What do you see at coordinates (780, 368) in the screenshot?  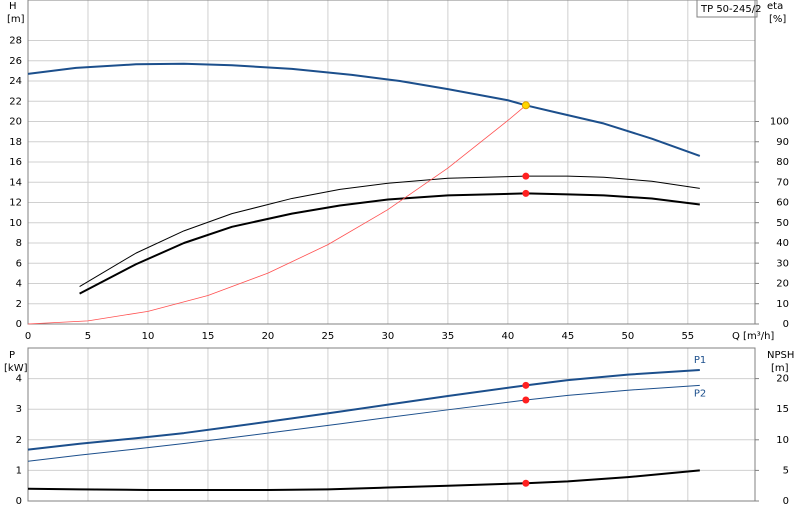 I see `npsh-axis-unit: [m]` at bounding box center [780, 368].